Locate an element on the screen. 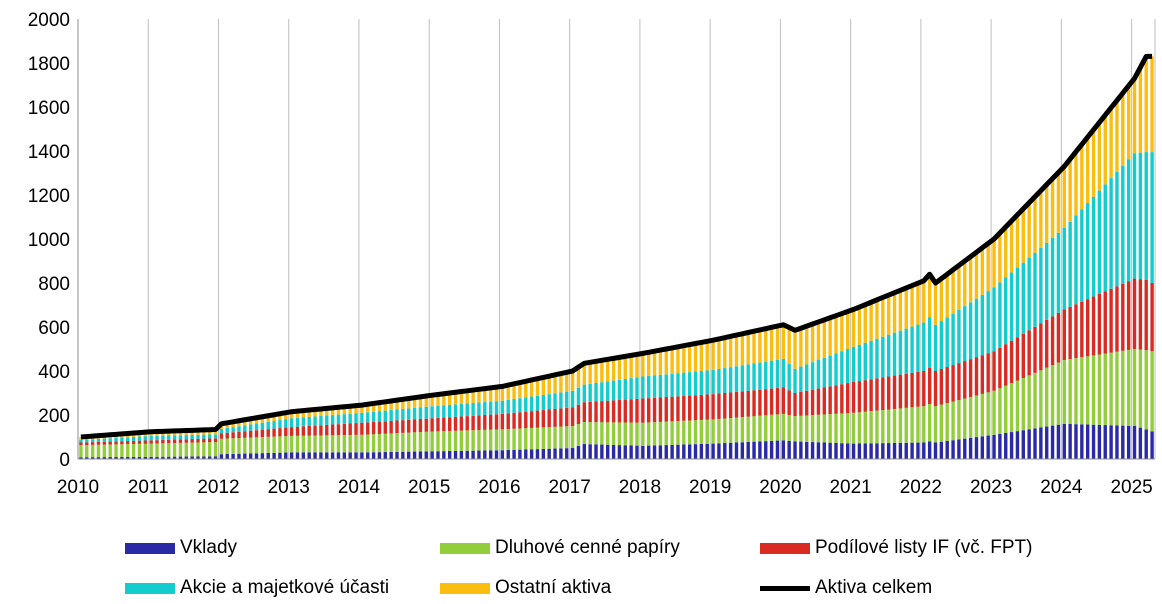 Image resolution: width=1162 pixels, height=604 pixels. y-tick-600: 600 is located at coordinates (54, 328).